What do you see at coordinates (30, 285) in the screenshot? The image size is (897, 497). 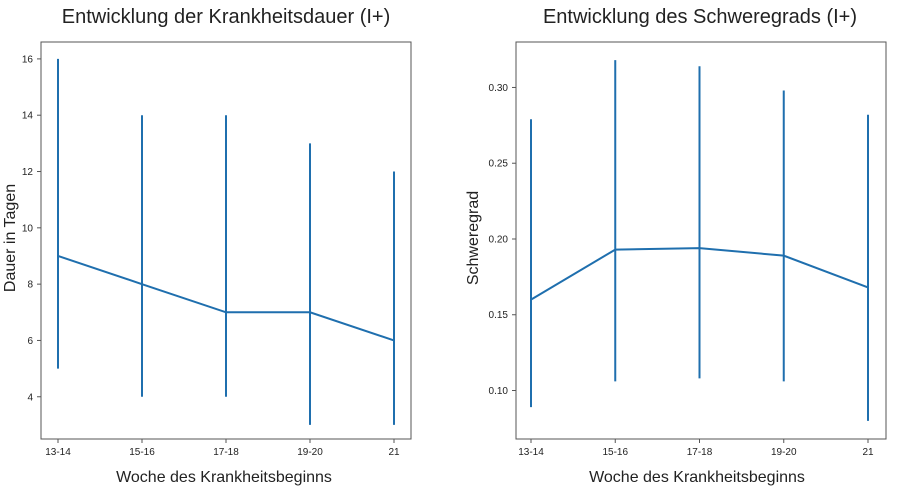 I see `y-tick-label: 8` at bounding box center [30, 285].